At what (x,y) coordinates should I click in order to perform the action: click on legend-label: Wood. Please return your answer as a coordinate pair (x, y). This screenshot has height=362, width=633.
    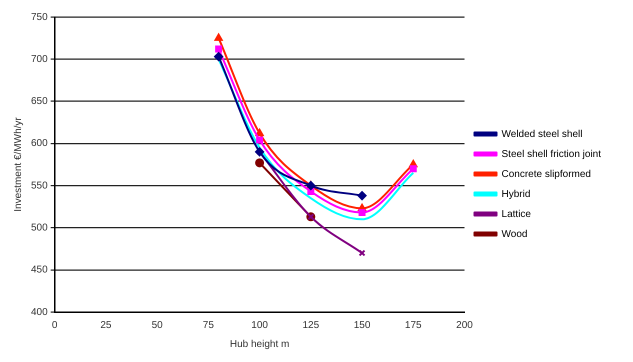
    Looking at the image, I should click on (515, 234).